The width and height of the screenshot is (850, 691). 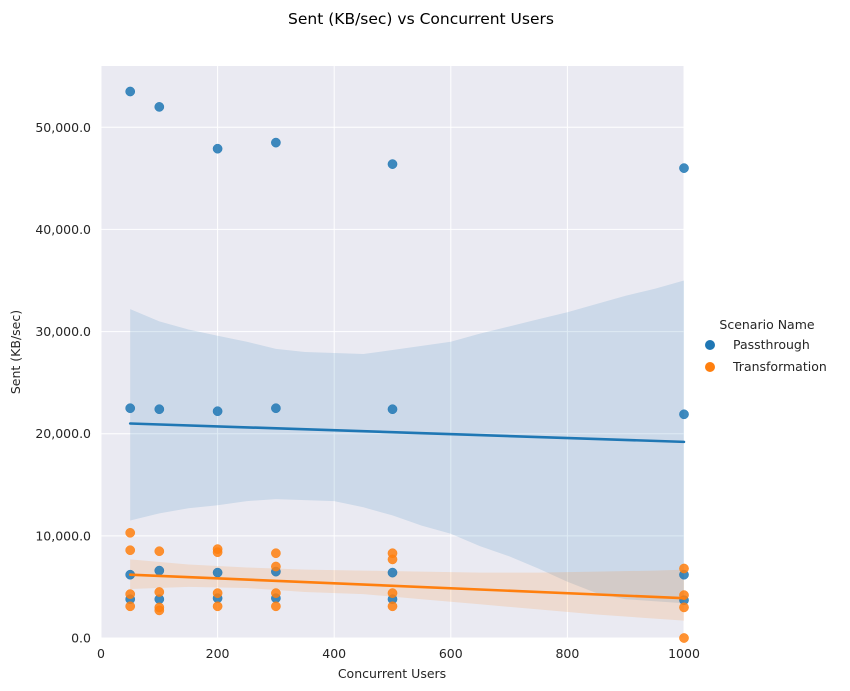 What do you see at coordinates (771, 344) in the screenshot?
I see `legend-label-passthrough: Passthrough` at bounding box center [771, 344].